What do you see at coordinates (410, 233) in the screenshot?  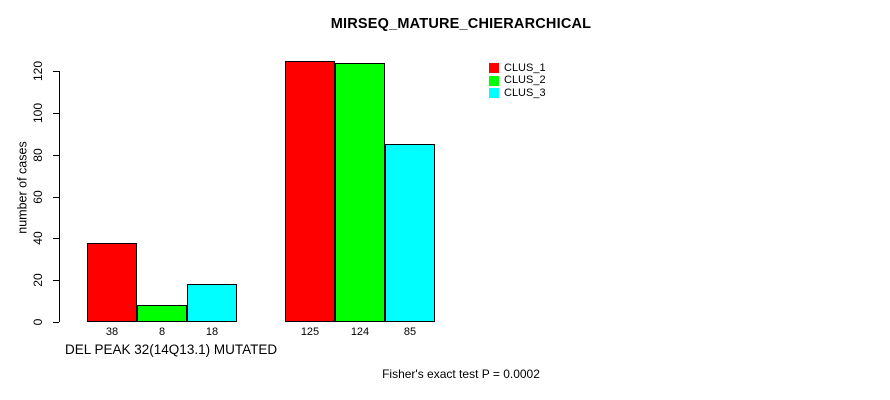 I see `bar-clus_3-group2` at bounding box center [410, 233].